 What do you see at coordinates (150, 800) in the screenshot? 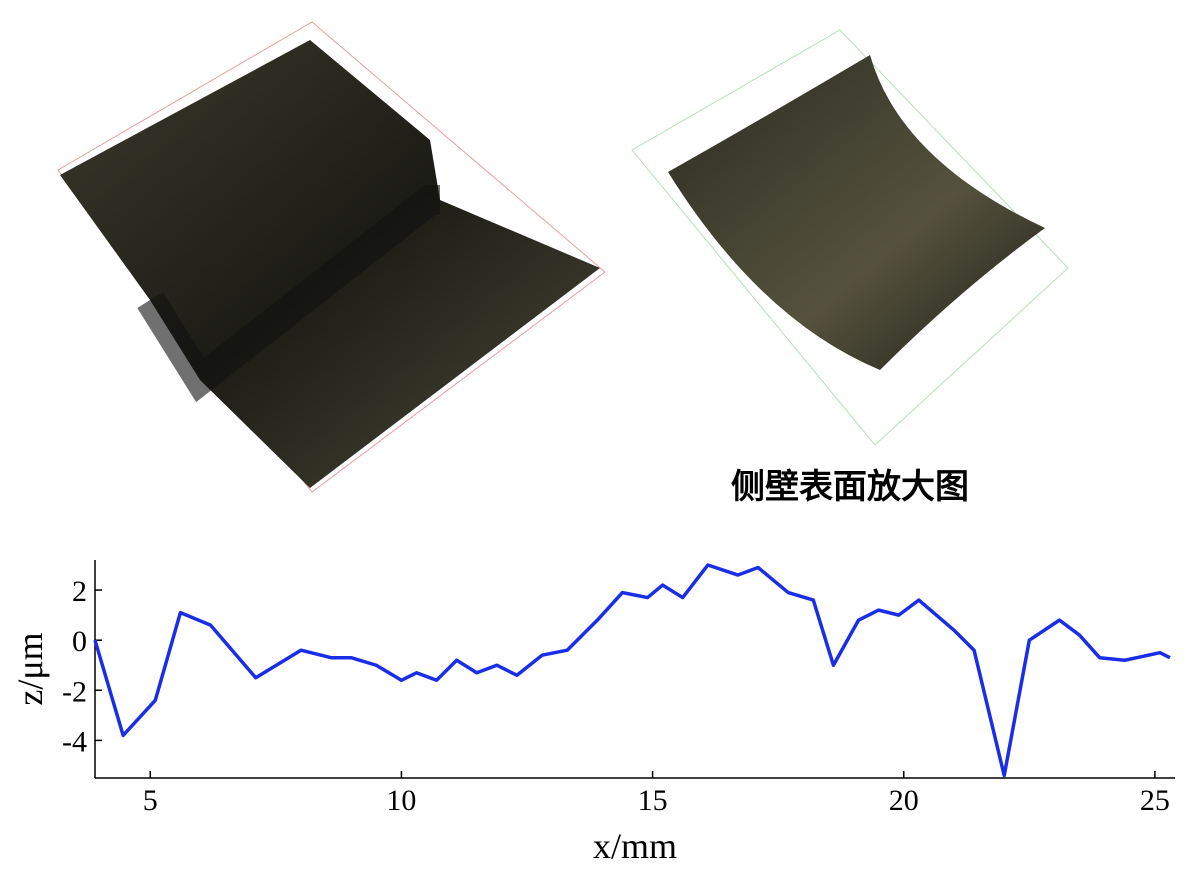
I see `x-tick-label: 5` at bounding box center [150, 800].